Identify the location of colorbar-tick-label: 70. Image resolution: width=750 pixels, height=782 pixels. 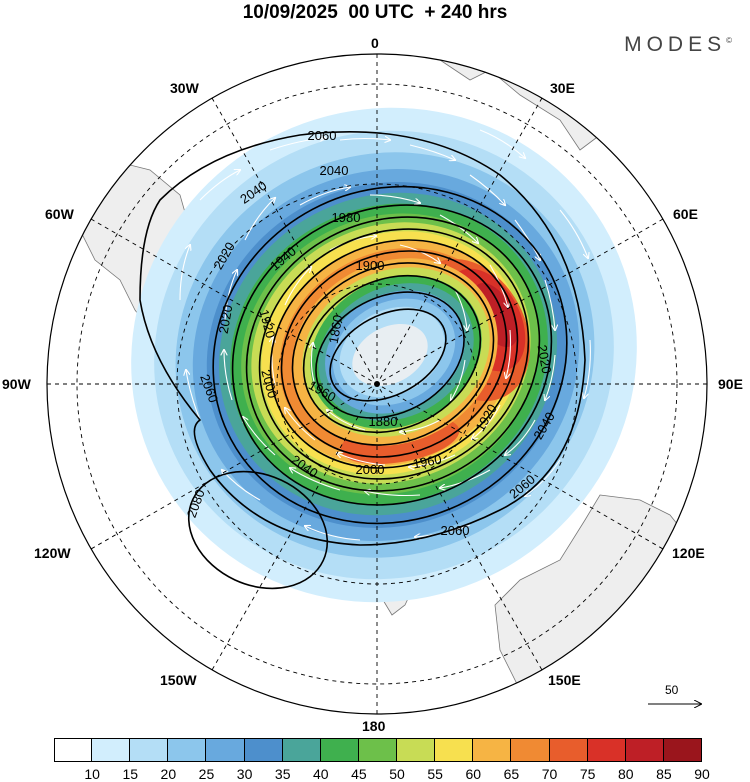
(549, 774).